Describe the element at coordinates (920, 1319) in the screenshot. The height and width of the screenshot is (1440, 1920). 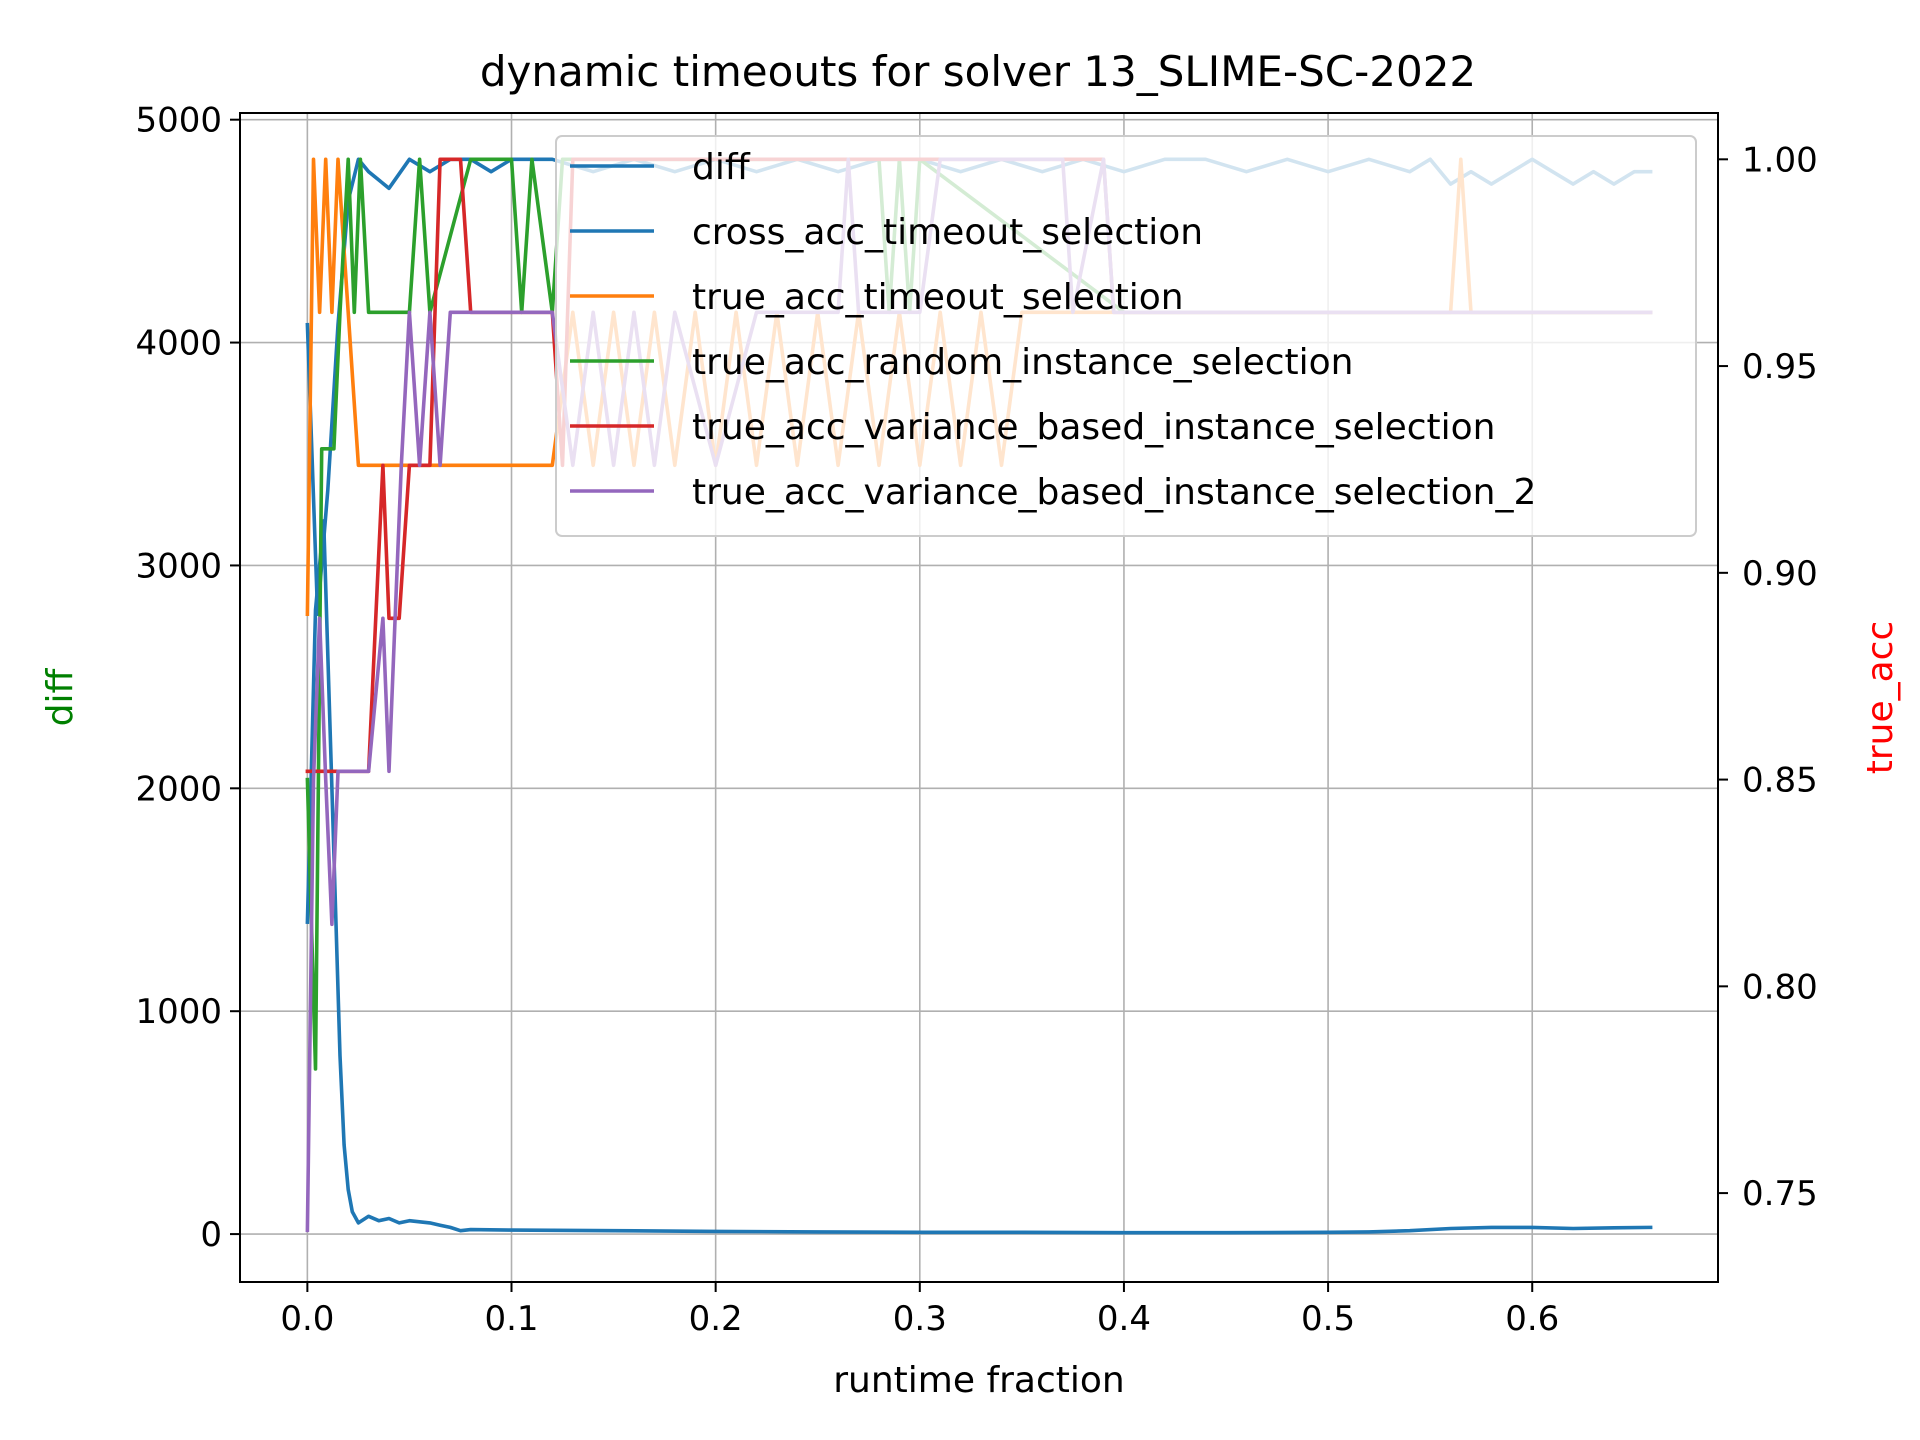
I see `x-tick-label: 0.3` at that location.